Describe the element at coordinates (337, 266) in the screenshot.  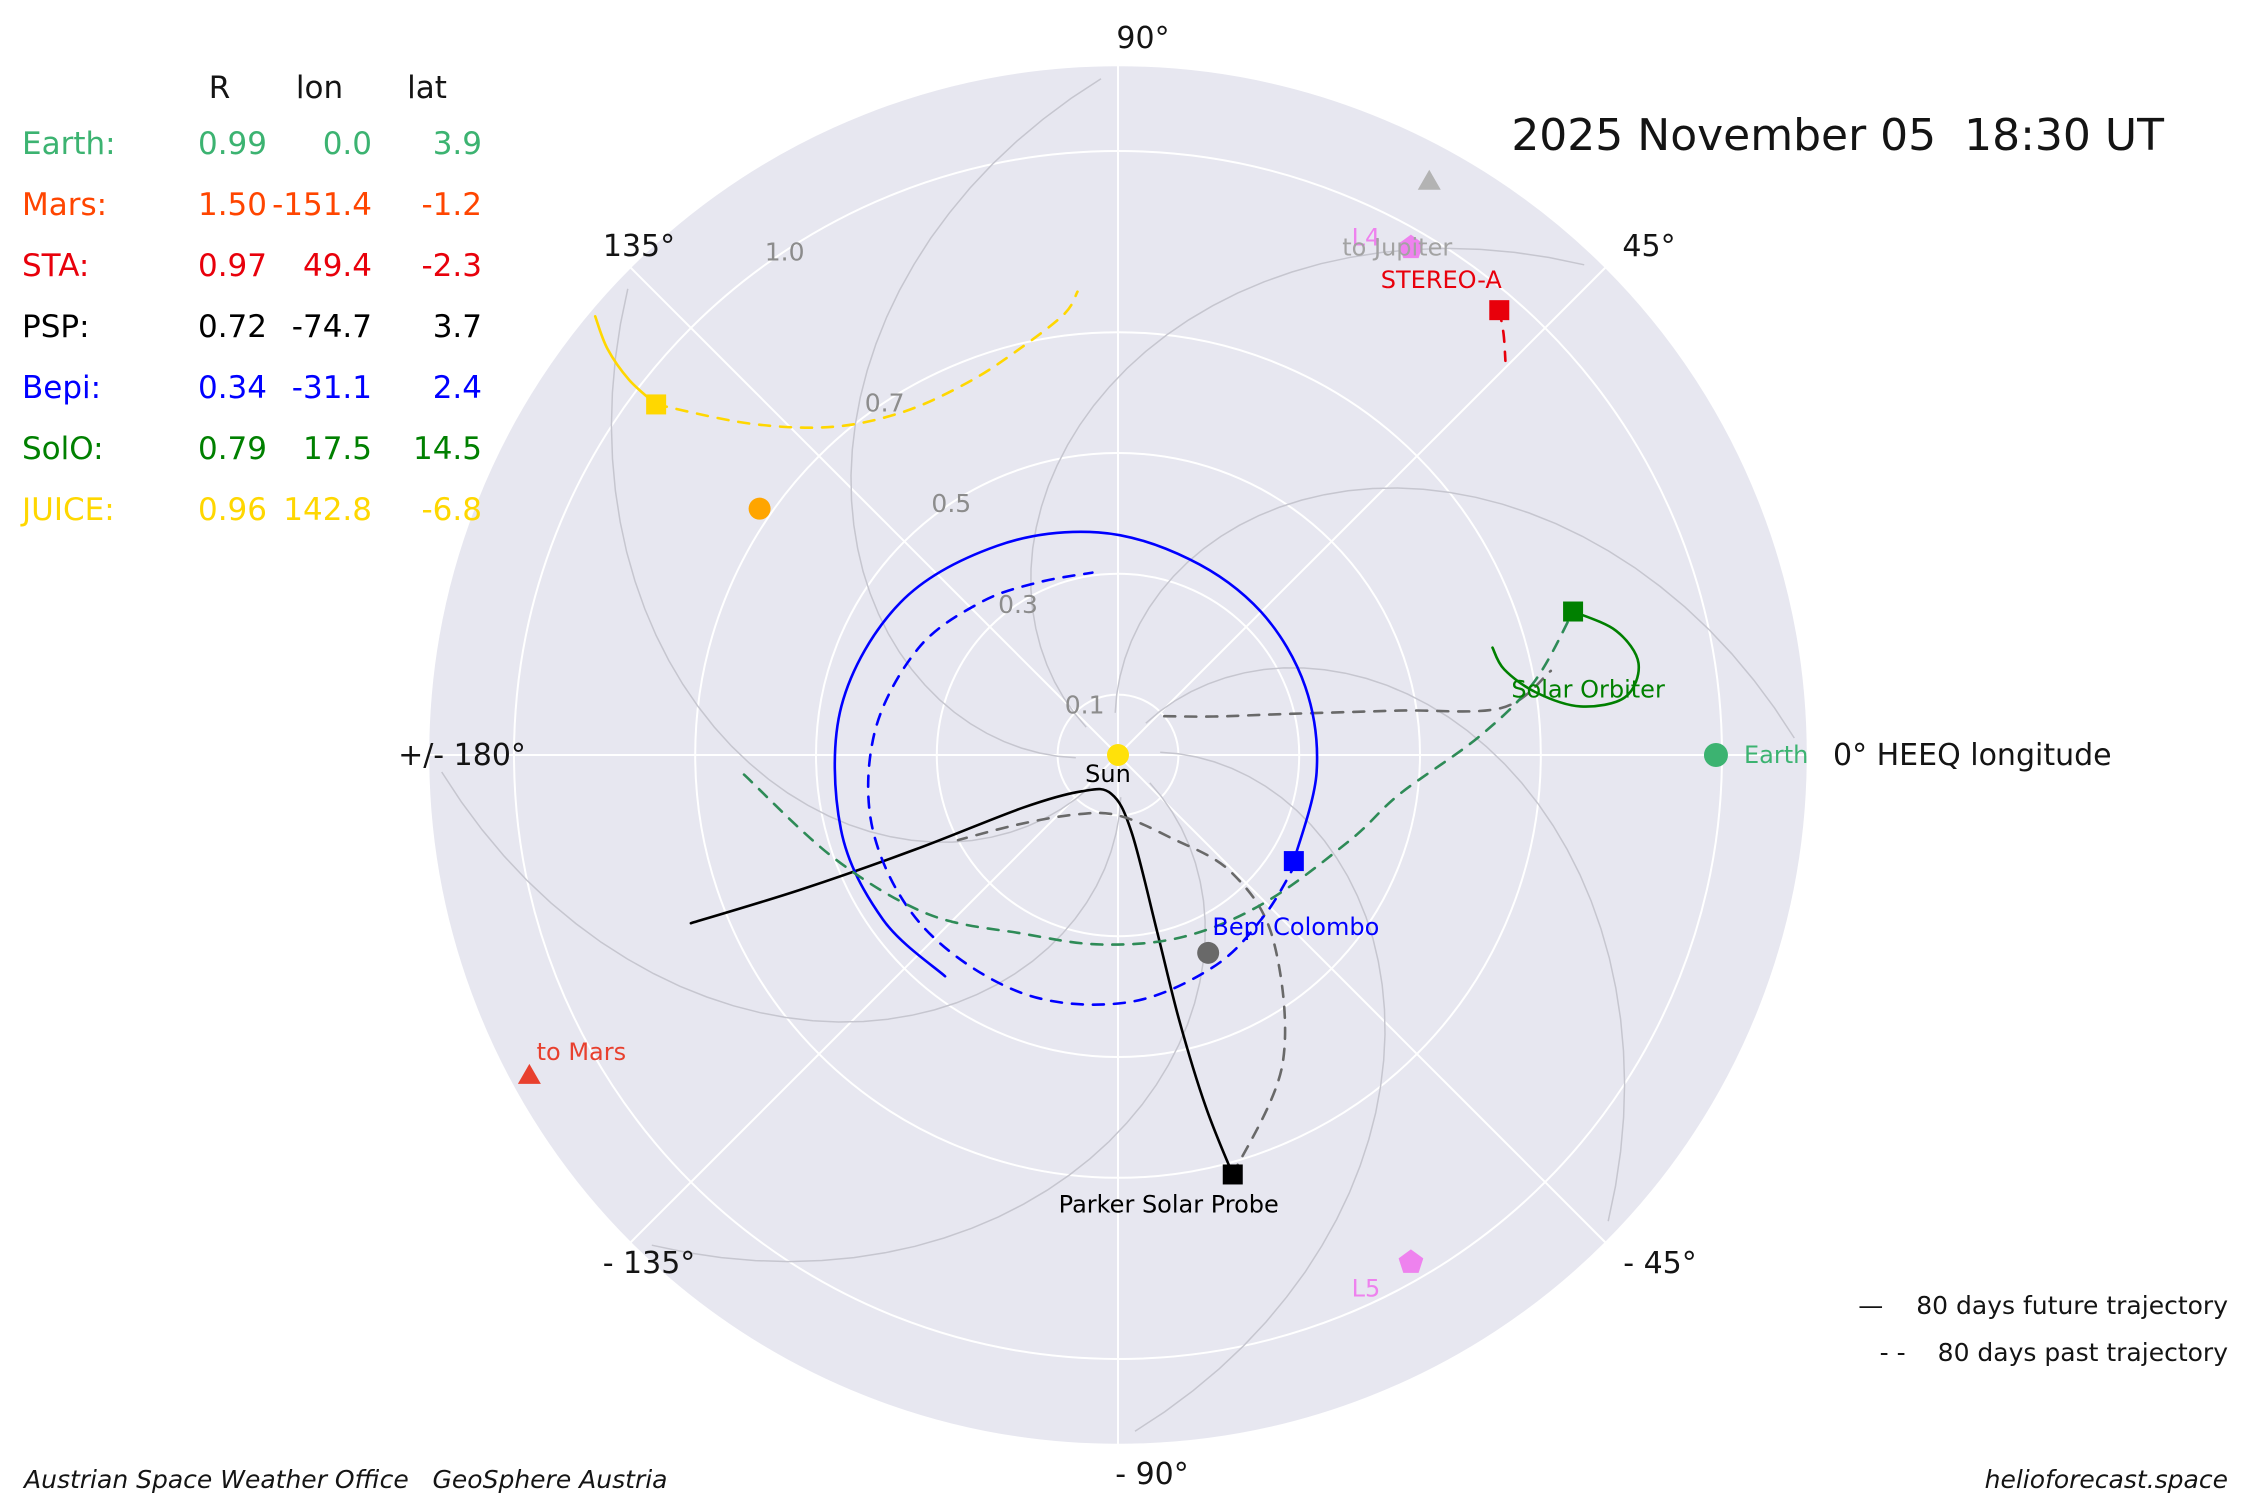
I see `object-lon: 49.4` at that location.